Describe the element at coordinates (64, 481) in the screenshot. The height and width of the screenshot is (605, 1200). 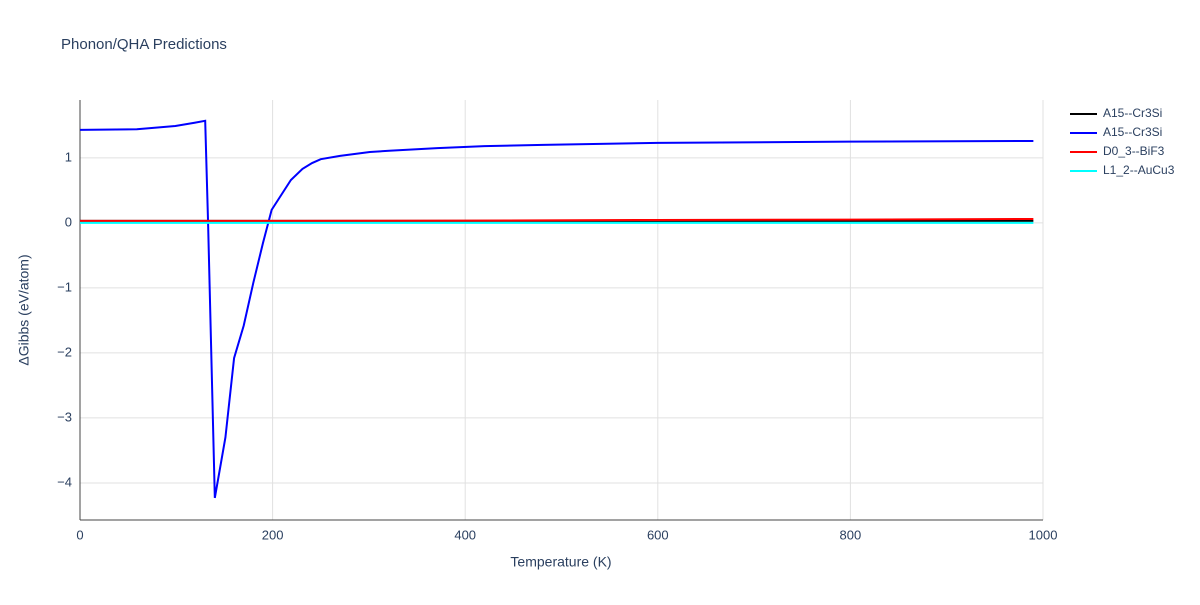
I see `y-tick-label: −4` at that location.